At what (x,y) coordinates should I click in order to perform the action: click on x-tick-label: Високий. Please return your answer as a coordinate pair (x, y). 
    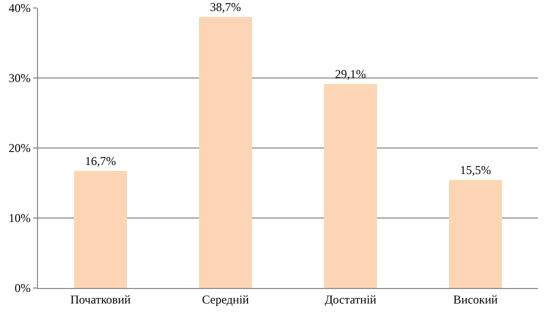
    Looking at the image, I should click on (475, 299).